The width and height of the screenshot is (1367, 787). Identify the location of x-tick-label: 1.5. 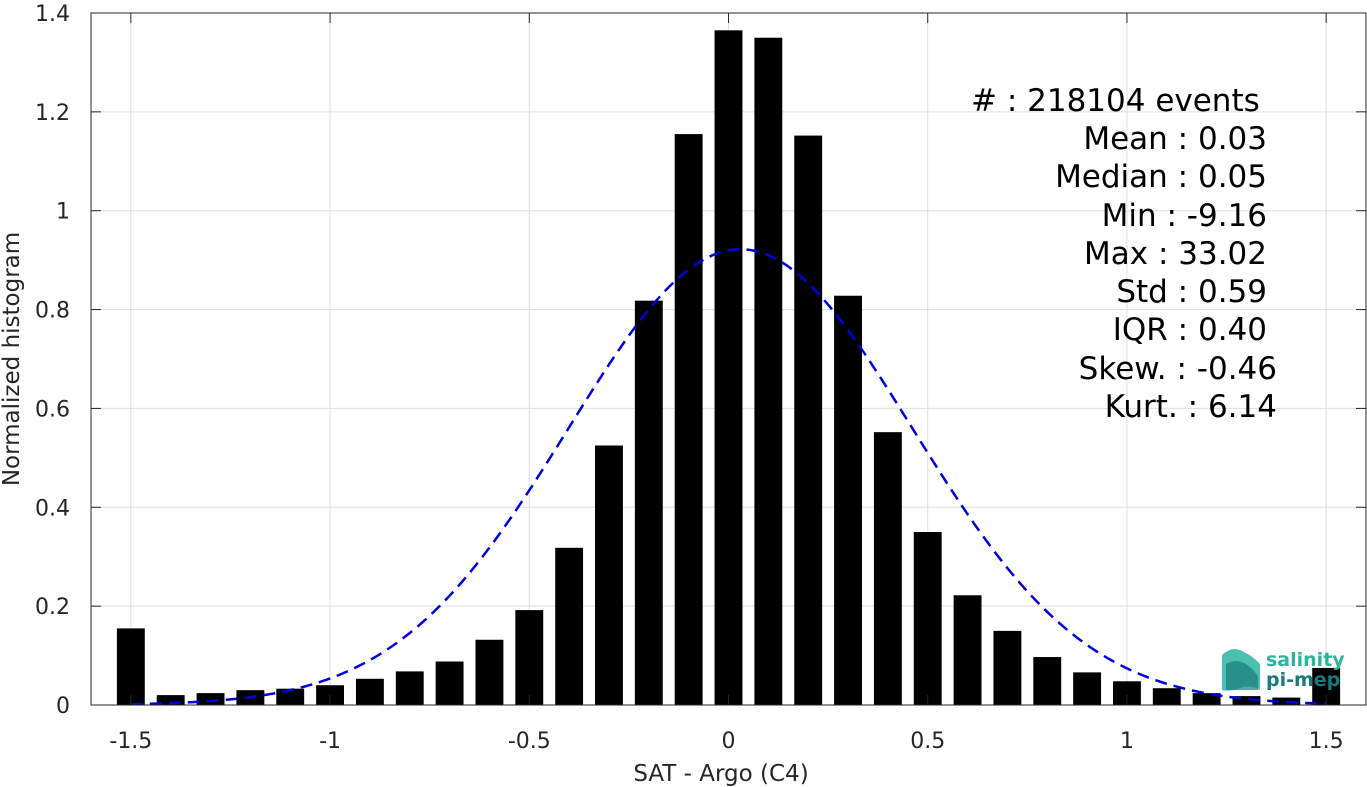
(1326, 741).